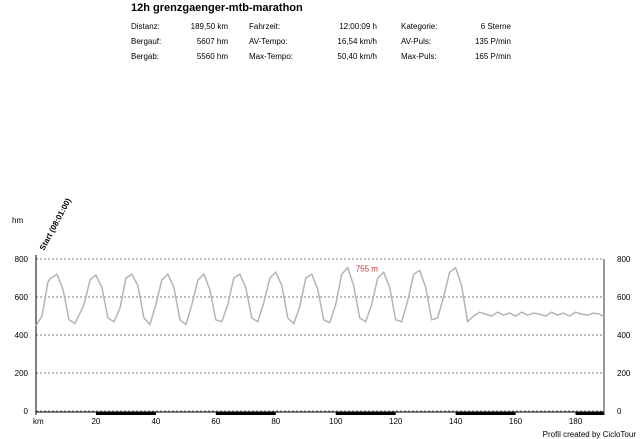 The height and width of the screenshot is (439, 640). What do you see at coordinates (217, 8) in the screenshot?
I see `page-title: 12h grenzgaenger-mtb-marathon` at bounding box center [217, 8].